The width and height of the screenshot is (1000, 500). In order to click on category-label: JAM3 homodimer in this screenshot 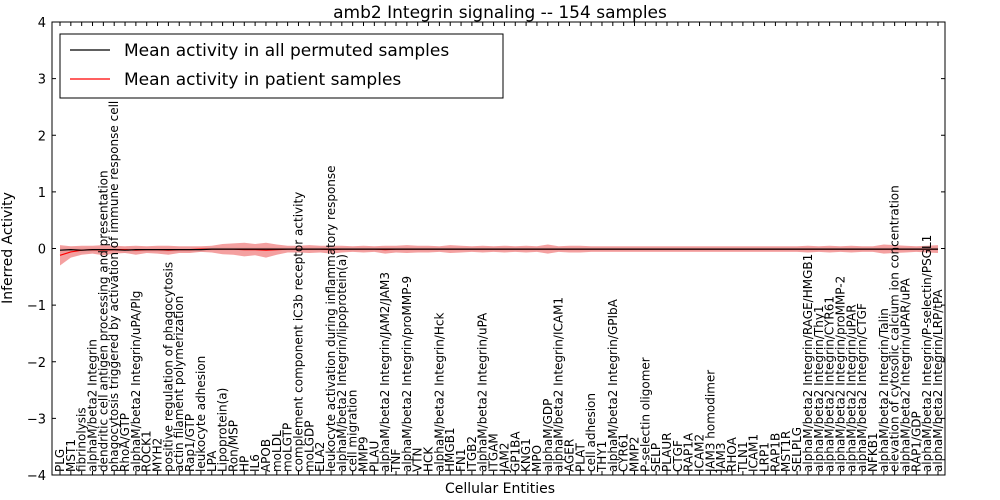, I will do `click(710, 421)`.